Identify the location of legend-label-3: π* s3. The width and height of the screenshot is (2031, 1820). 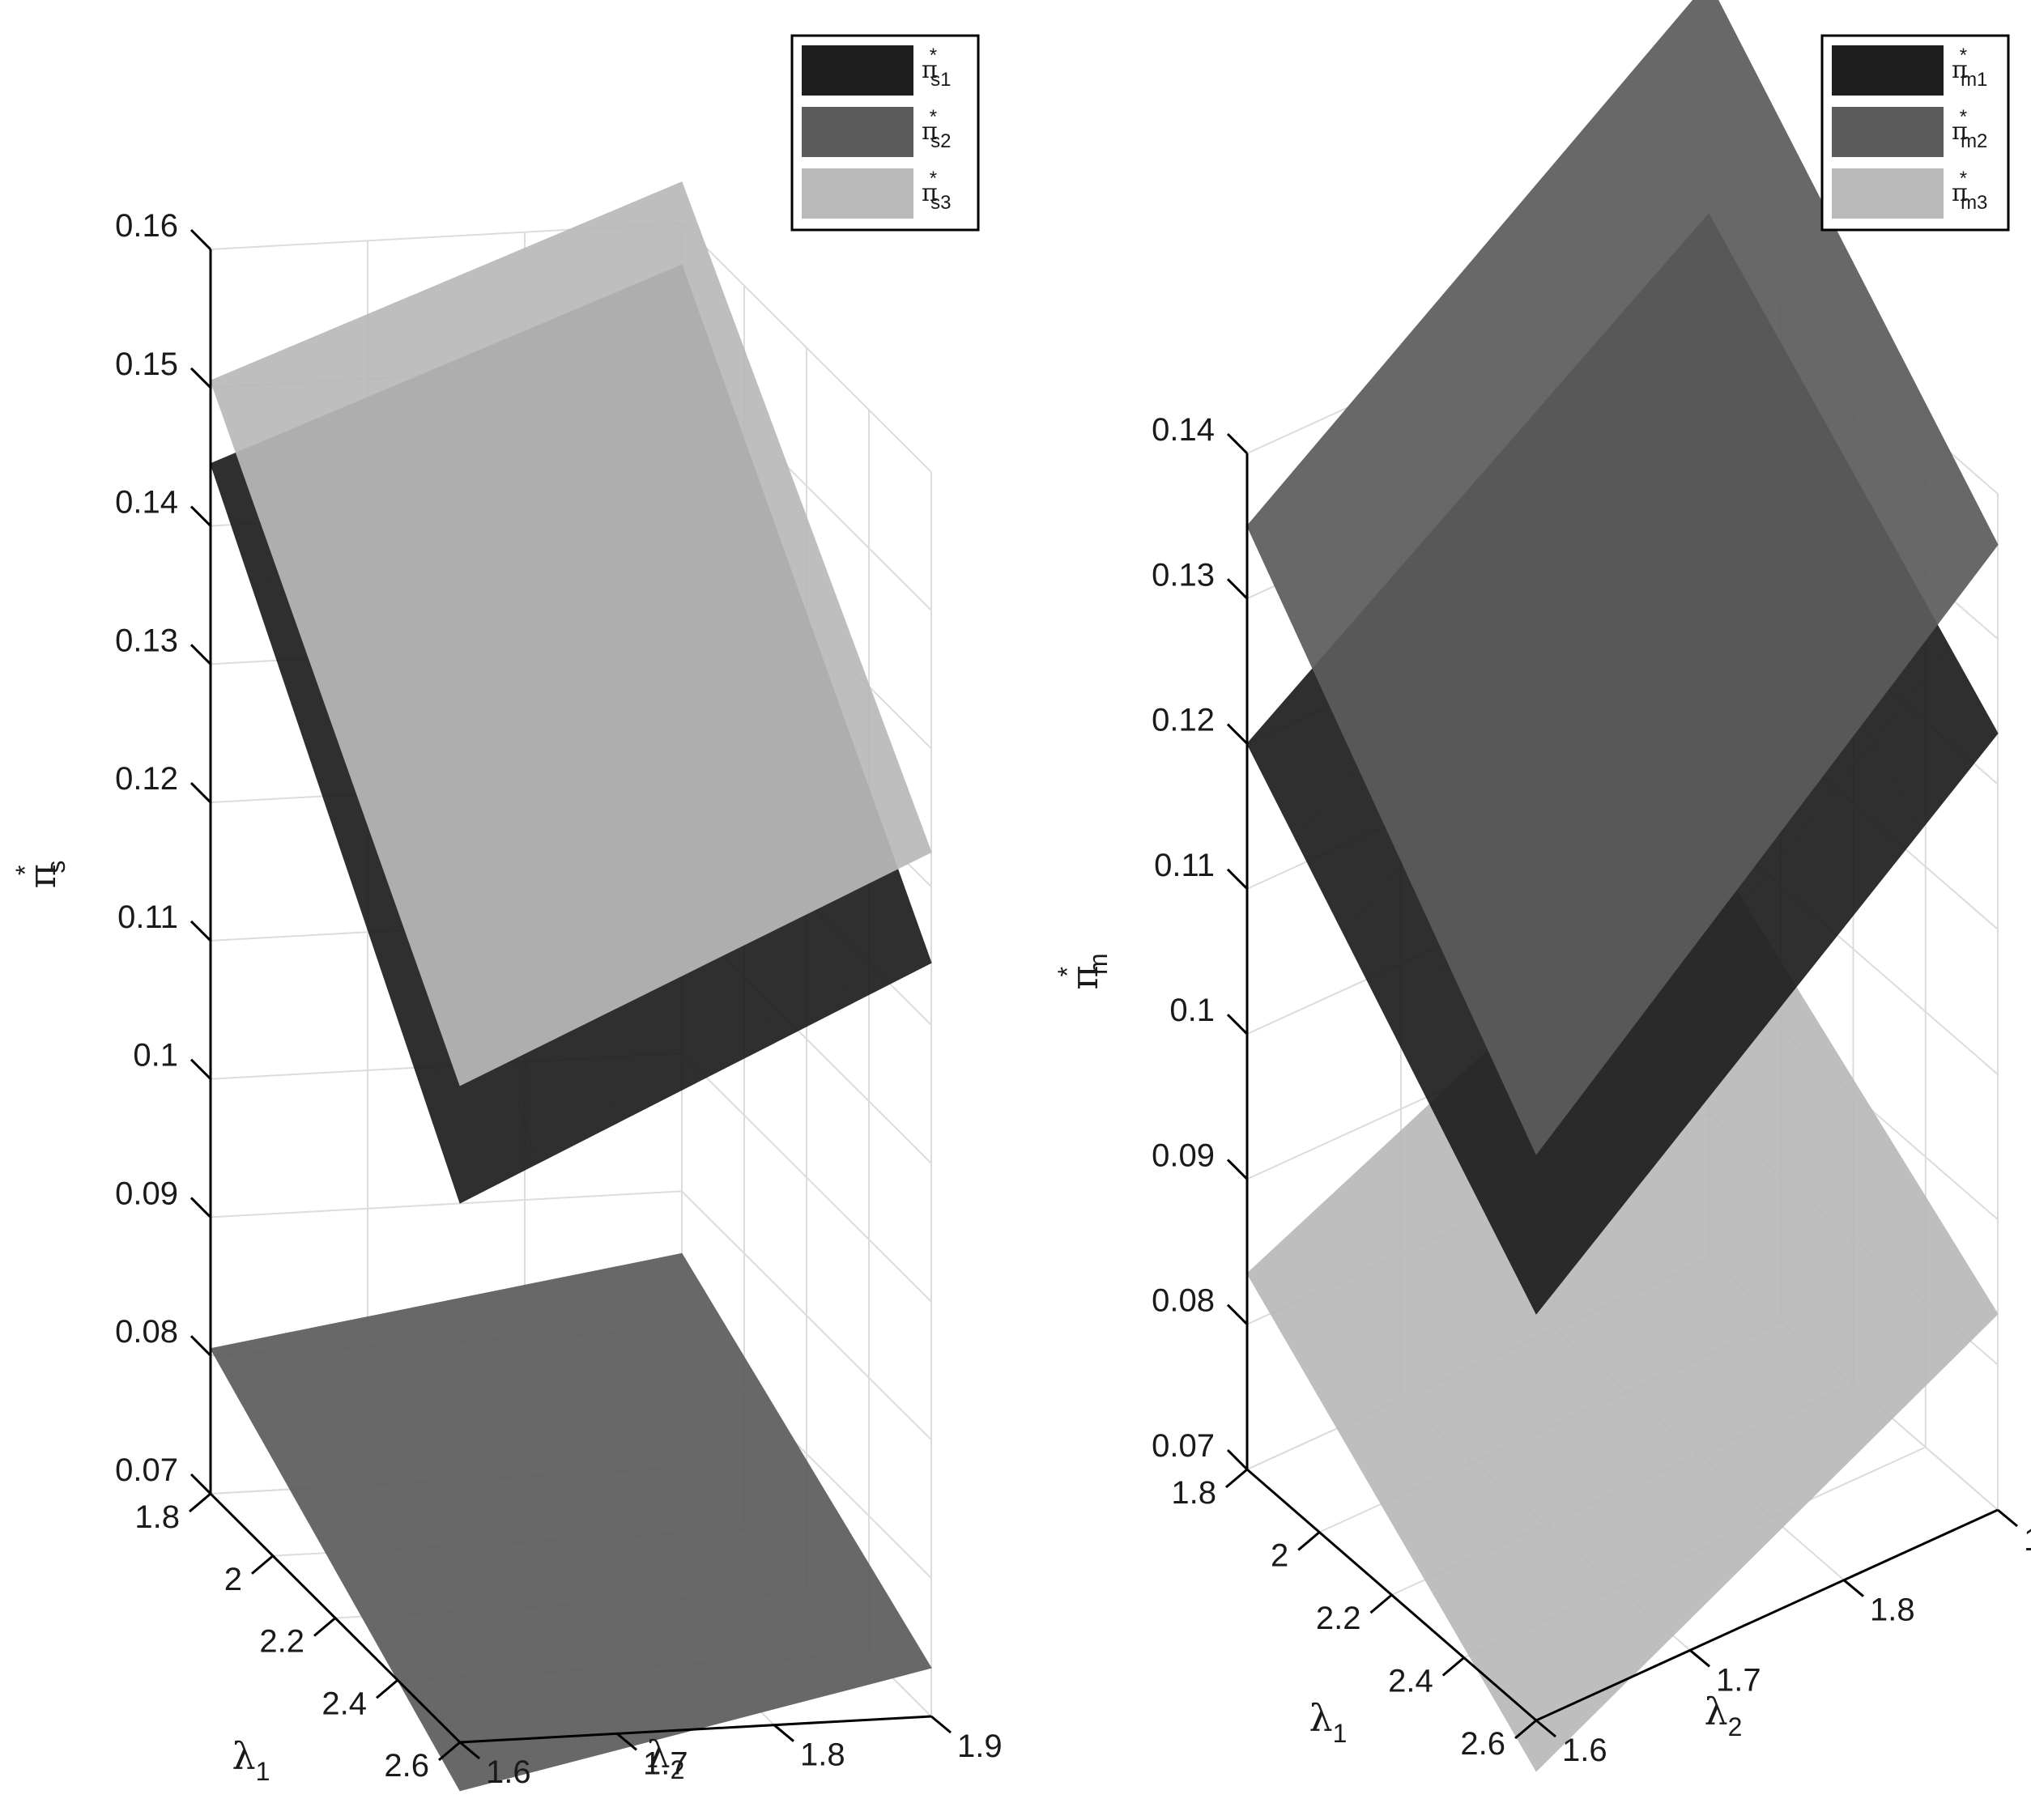
(937, 191).